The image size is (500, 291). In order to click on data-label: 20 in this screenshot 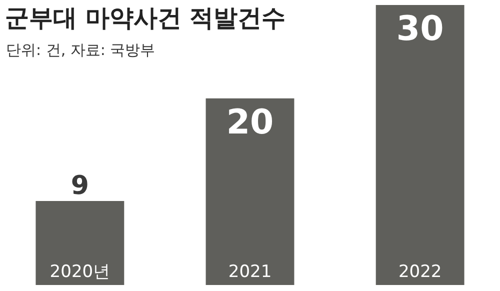, I will do `click(250, 122)`.